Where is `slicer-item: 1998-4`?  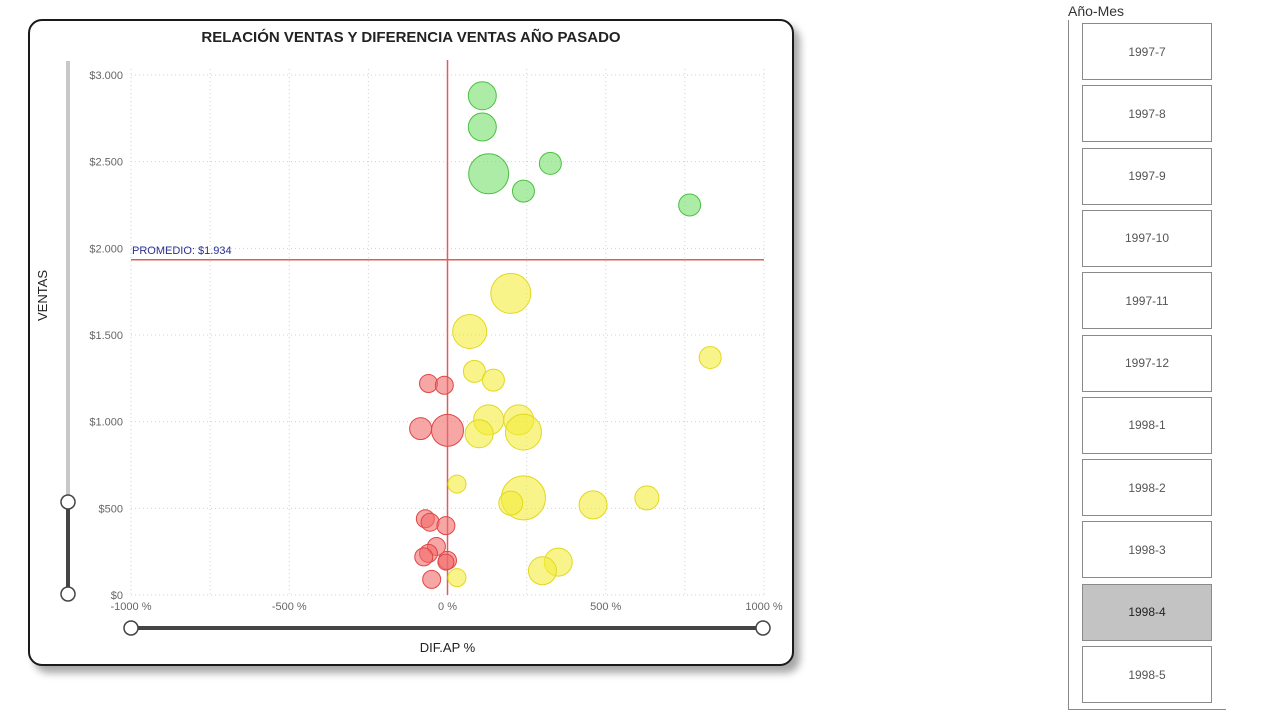 slicer-item: 1998-4 is located at coordinates (1147, 612).